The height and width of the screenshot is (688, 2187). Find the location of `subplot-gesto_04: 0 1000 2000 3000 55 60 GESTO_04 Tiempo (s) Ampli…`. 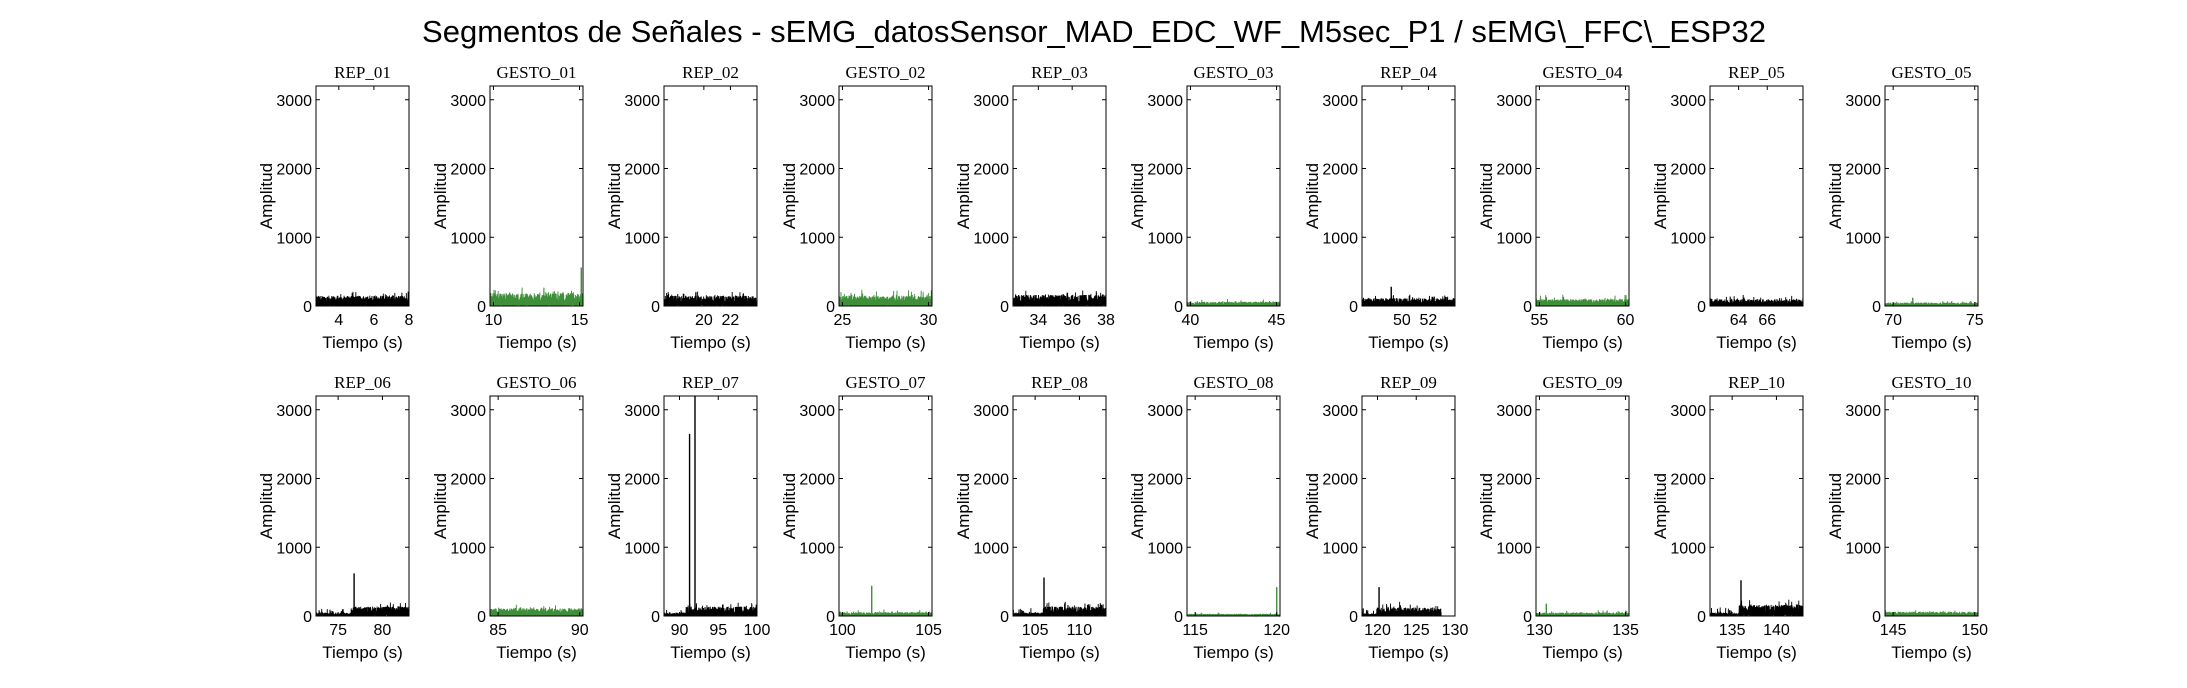

subplot-gesto_04: 0 1000 2000 3000 55 60 GESTO_04 Tiempo (s) Ampli… is located at coordinates (1556, 207).